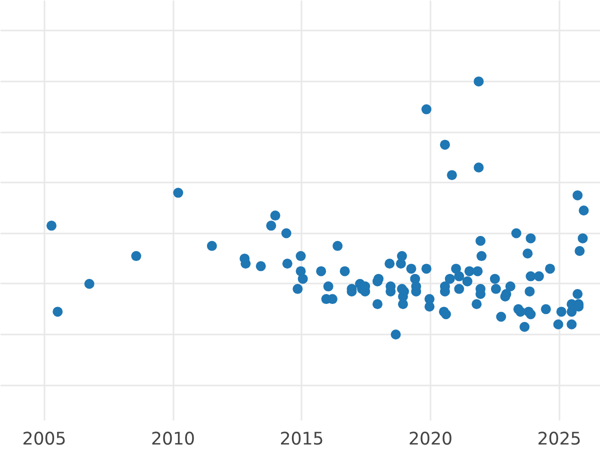 This screenshot has height=450, width=600. Describe the element at coordinates (430, 440) in the screenshot. I see `x-tick-label: 2020` at that location.